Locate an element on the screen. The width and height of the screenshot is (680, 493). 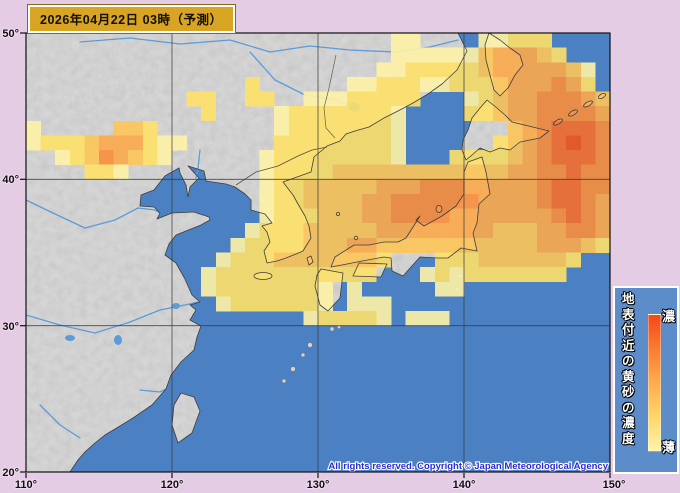
legend-title-char: 表 is located at coordinates (628, 314).